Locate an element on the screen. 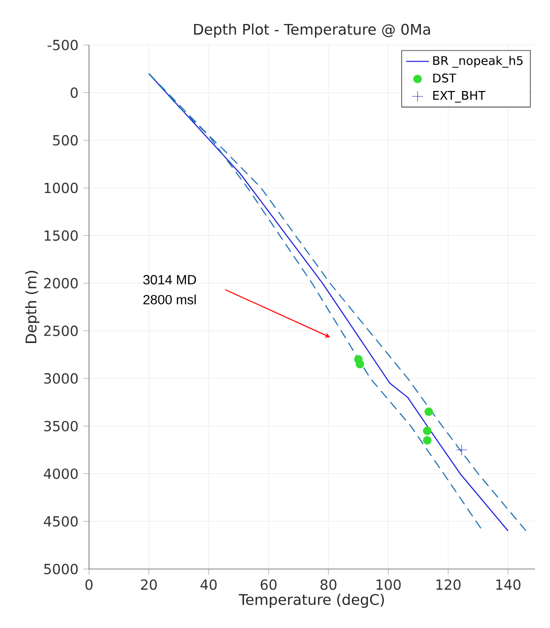 The height and width of the screenshot is (628, 550). y-tick-label: 3000 is located at coordinates (61, 378).